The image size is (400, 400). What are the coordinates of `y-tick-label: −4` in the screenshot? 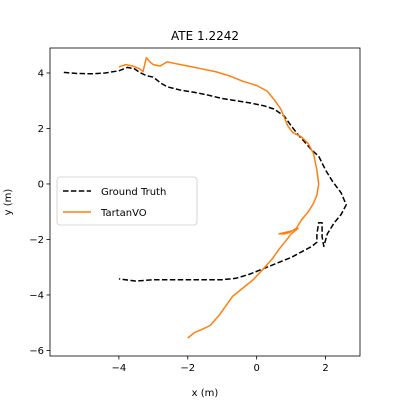 It's located at (36, 295).